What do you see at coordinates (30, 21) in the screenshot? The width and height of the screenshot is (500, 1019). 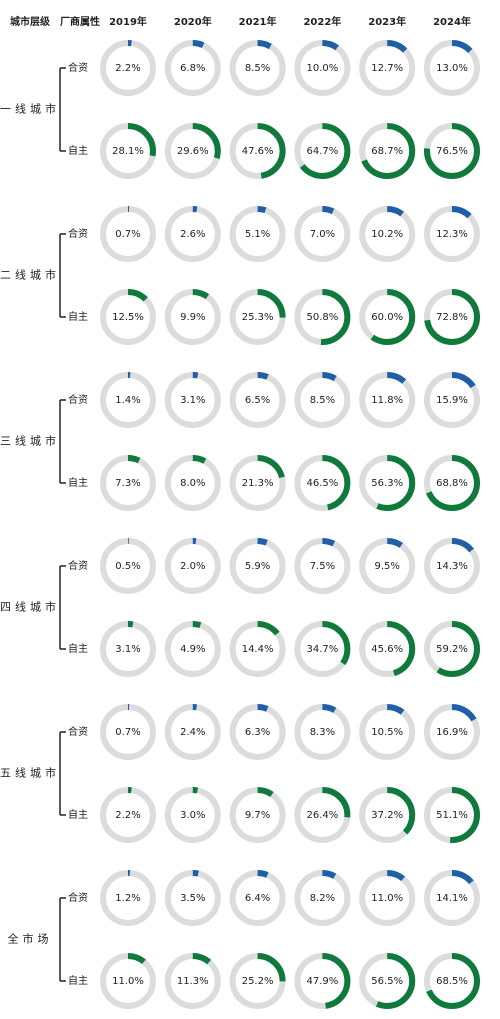 I see `header-tier: 城市层级` at bounding box center [30, 21].